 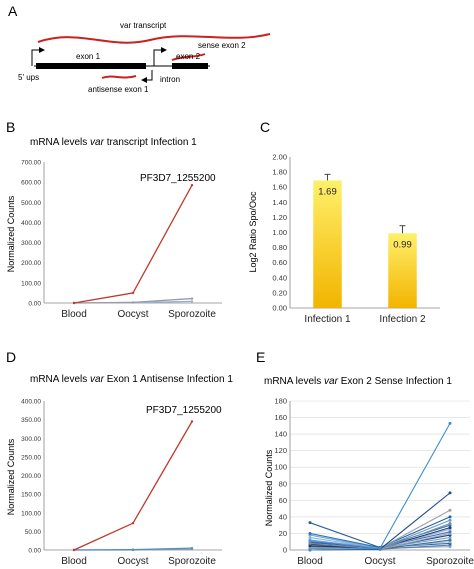 I want to click on panel-c-letter: C, so click(x=265, y=127).